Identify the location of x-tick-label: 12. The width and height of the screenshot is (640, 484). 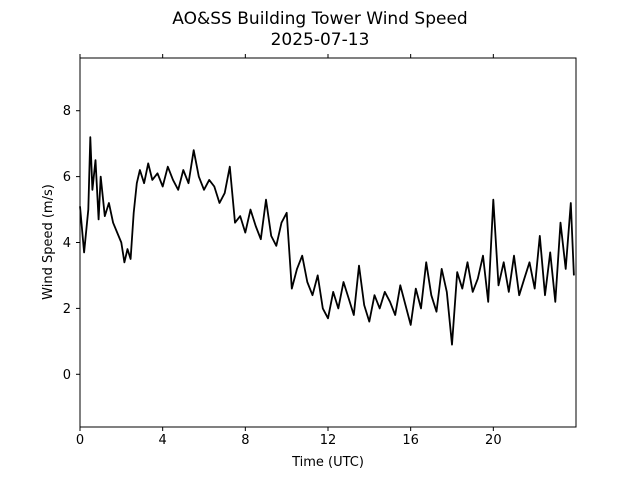
(328, 440).